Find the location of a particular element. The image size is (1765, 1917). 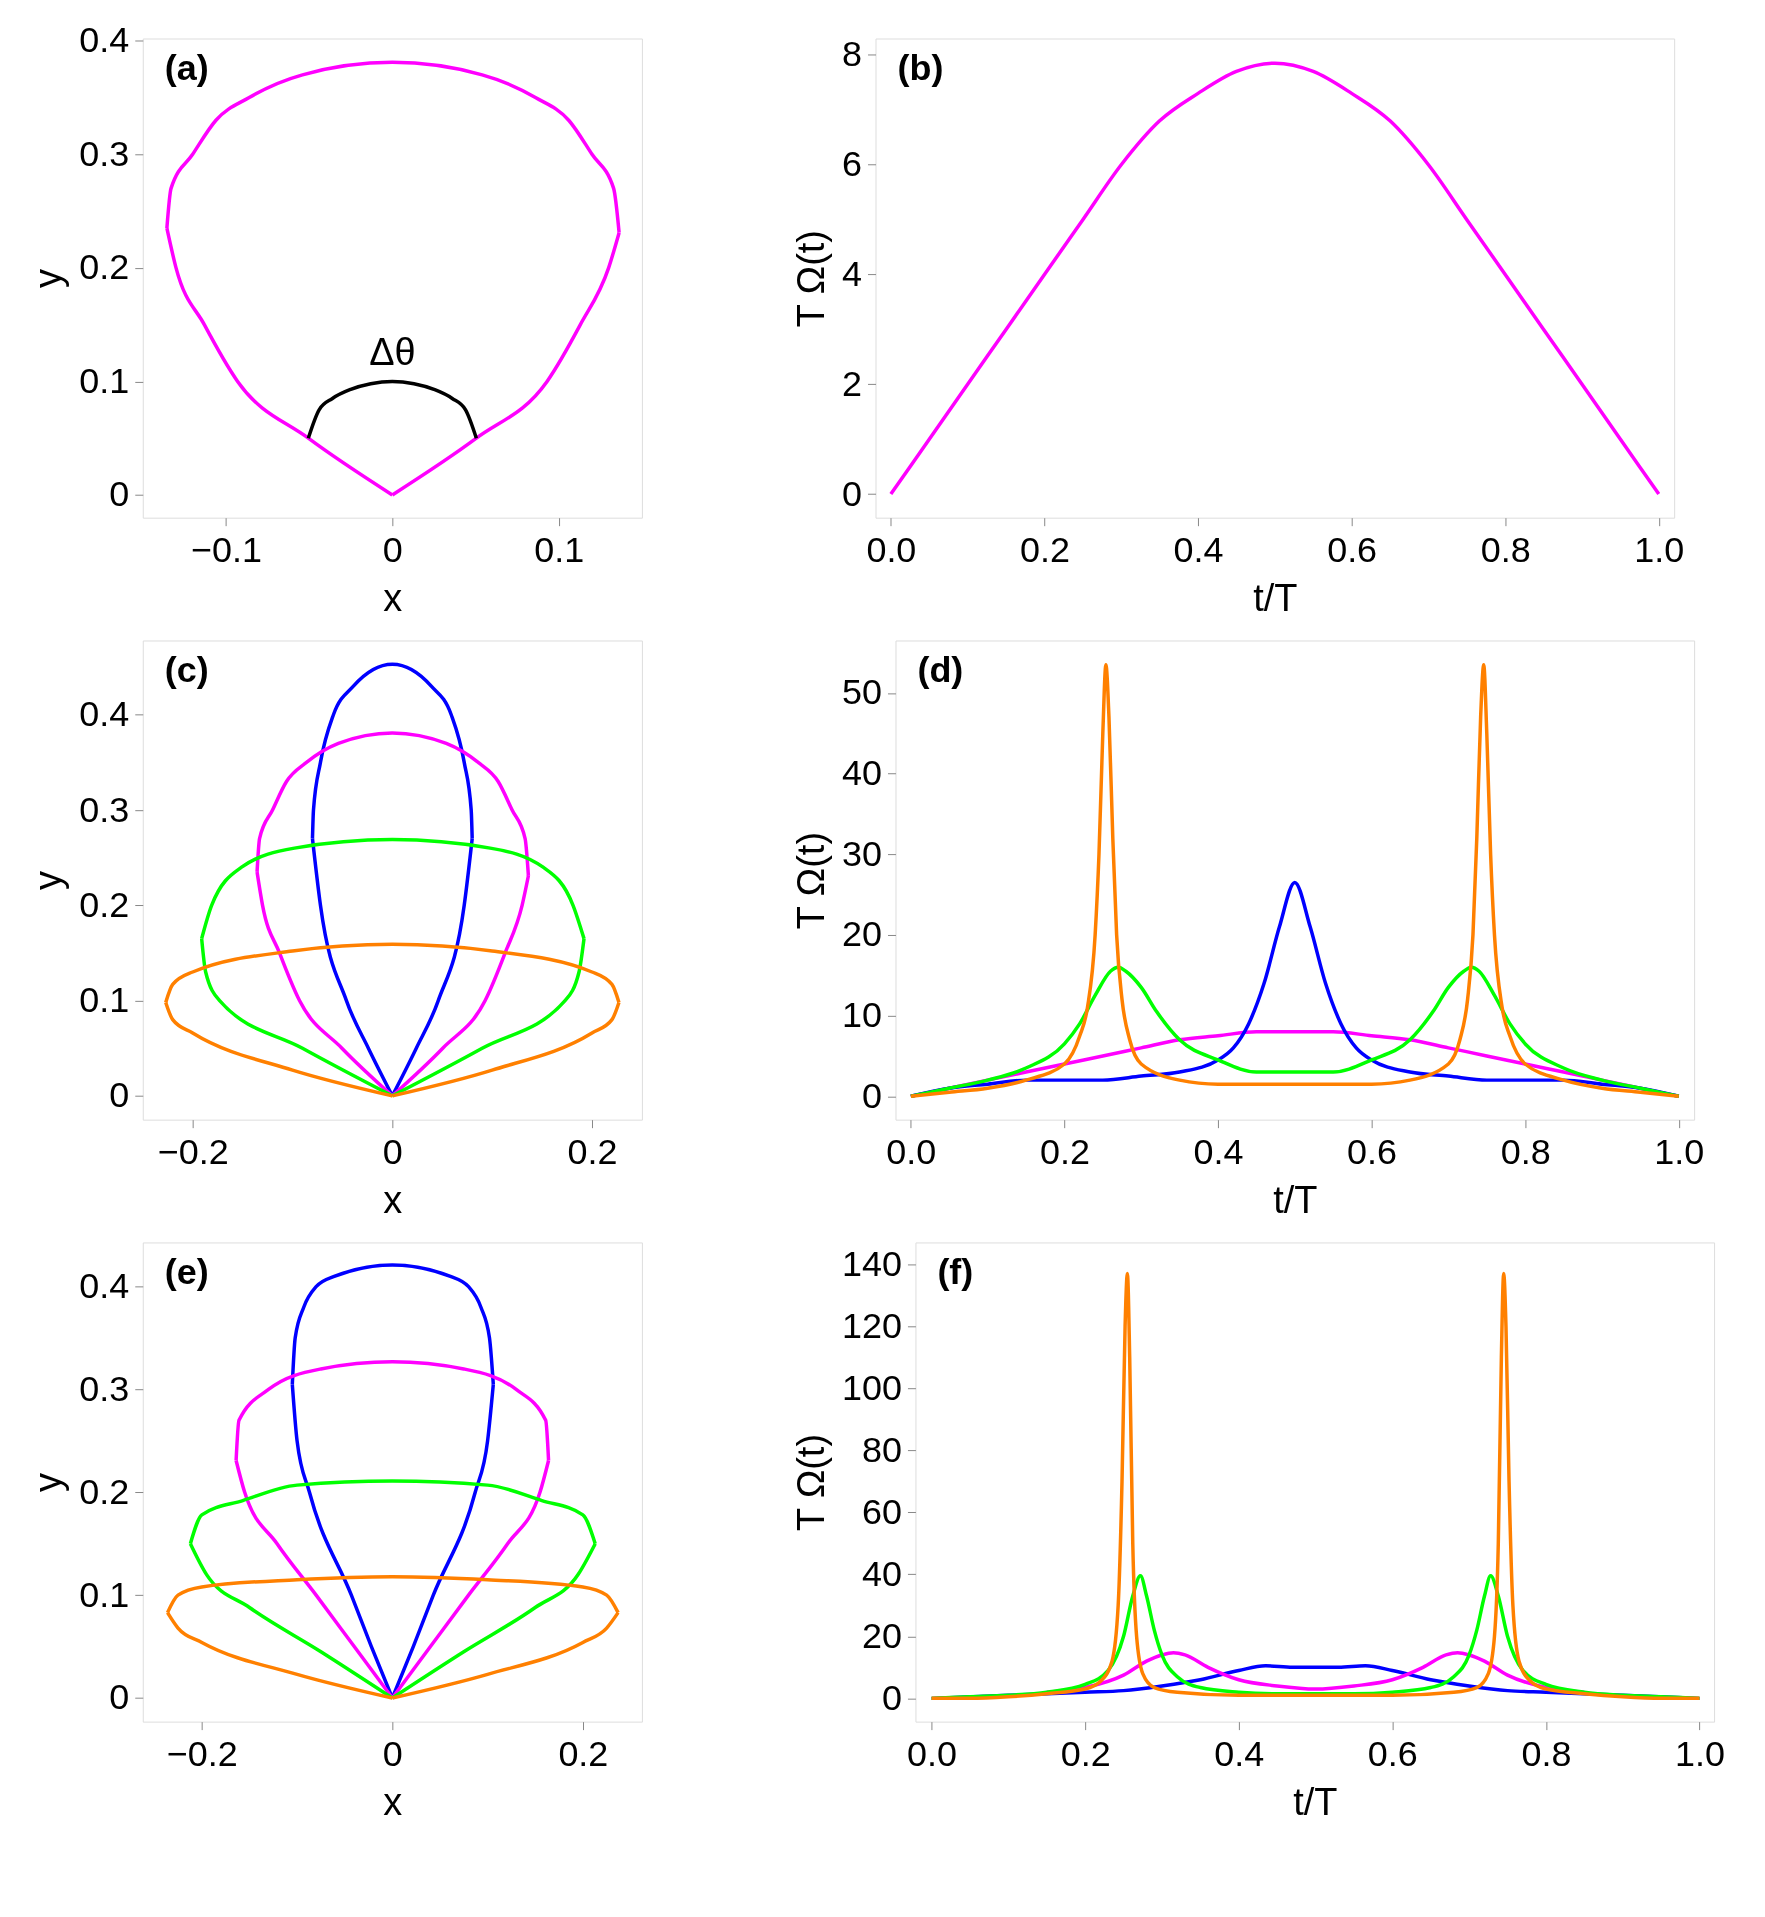

annotation: (d) is located at coordinates (940, 670).